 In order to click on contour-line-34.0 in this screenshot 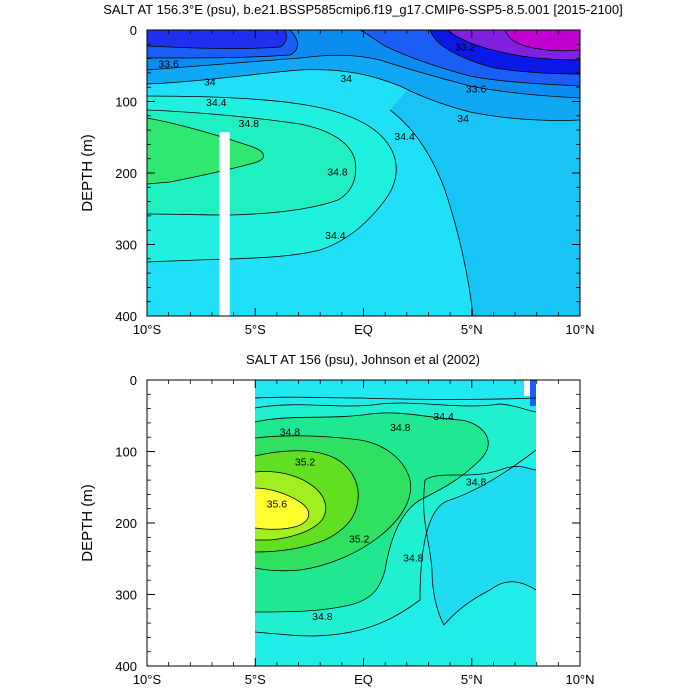, I will do `click(363, 76)`.